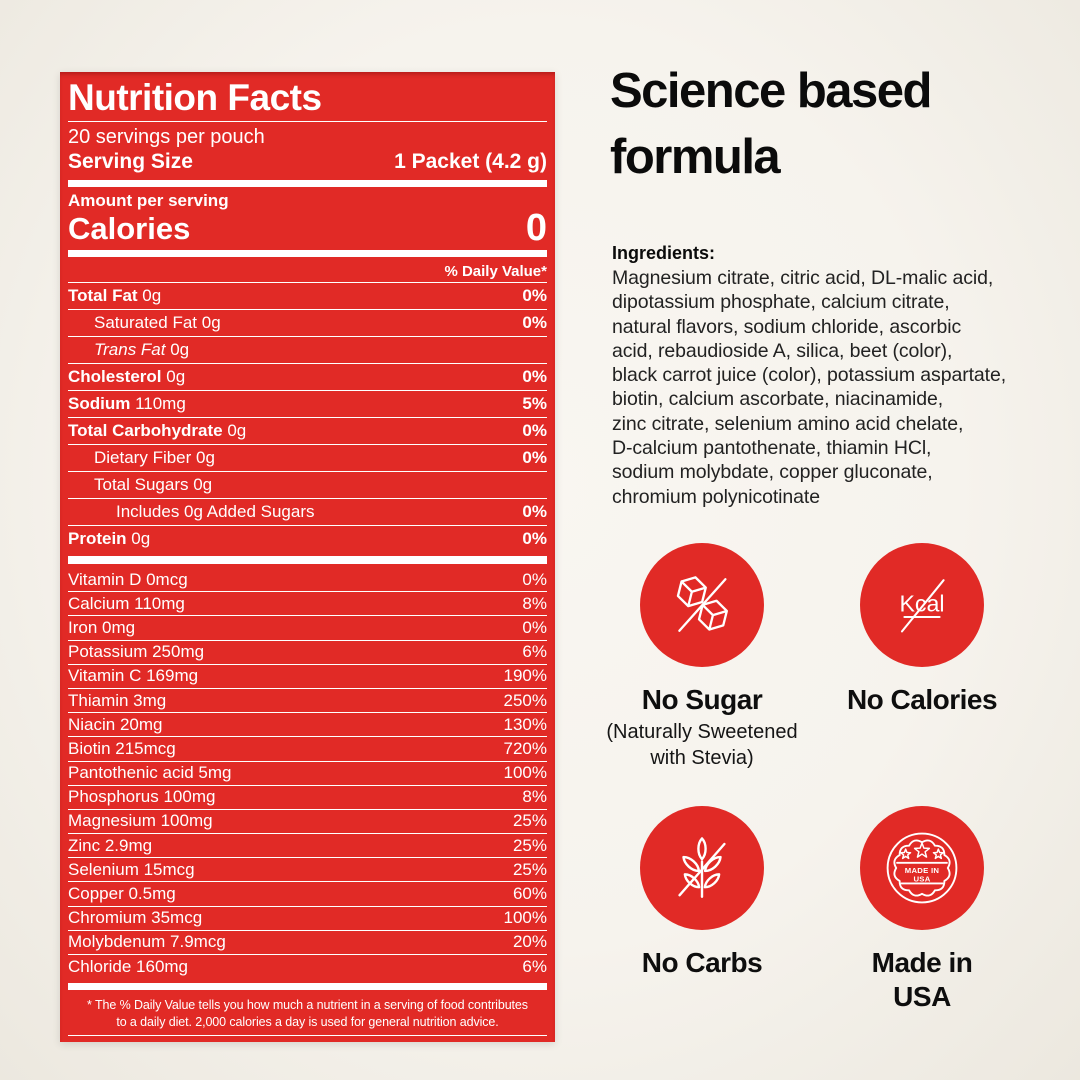 The image size is (1080, 1080). Describe the element at coordinates (307, 699) in the screenshot. I see `vitamin-row: Thiamin 3mg 250%` at that location.